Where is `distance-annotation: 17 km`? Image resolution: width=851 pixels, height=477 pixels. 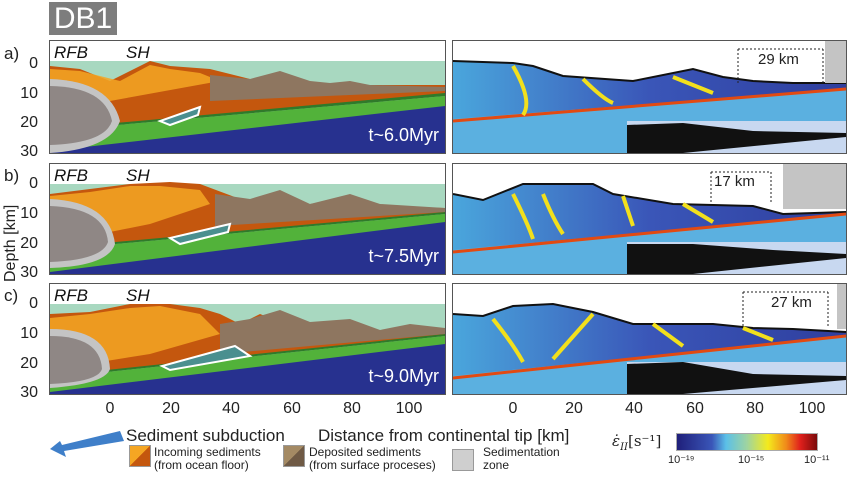
distance-annotation: 17 km is located at coordinates (734, 181).